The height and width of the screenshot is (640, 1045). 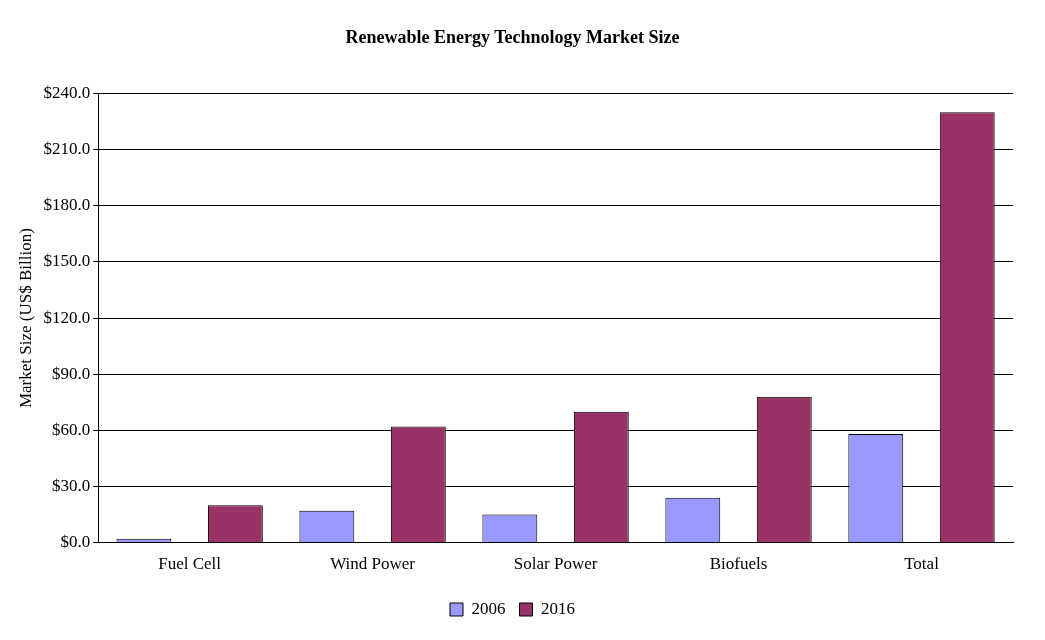 I want to click on y-tick-label: $120.0, so click(x=67, y=317).